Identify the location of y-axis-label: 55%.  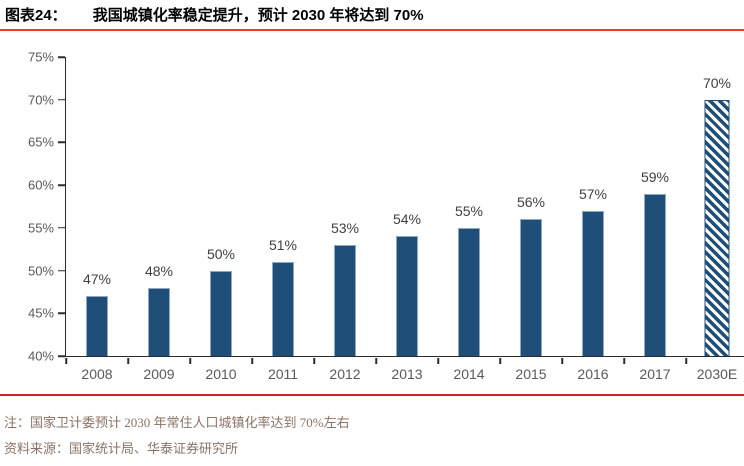
(40, 228).